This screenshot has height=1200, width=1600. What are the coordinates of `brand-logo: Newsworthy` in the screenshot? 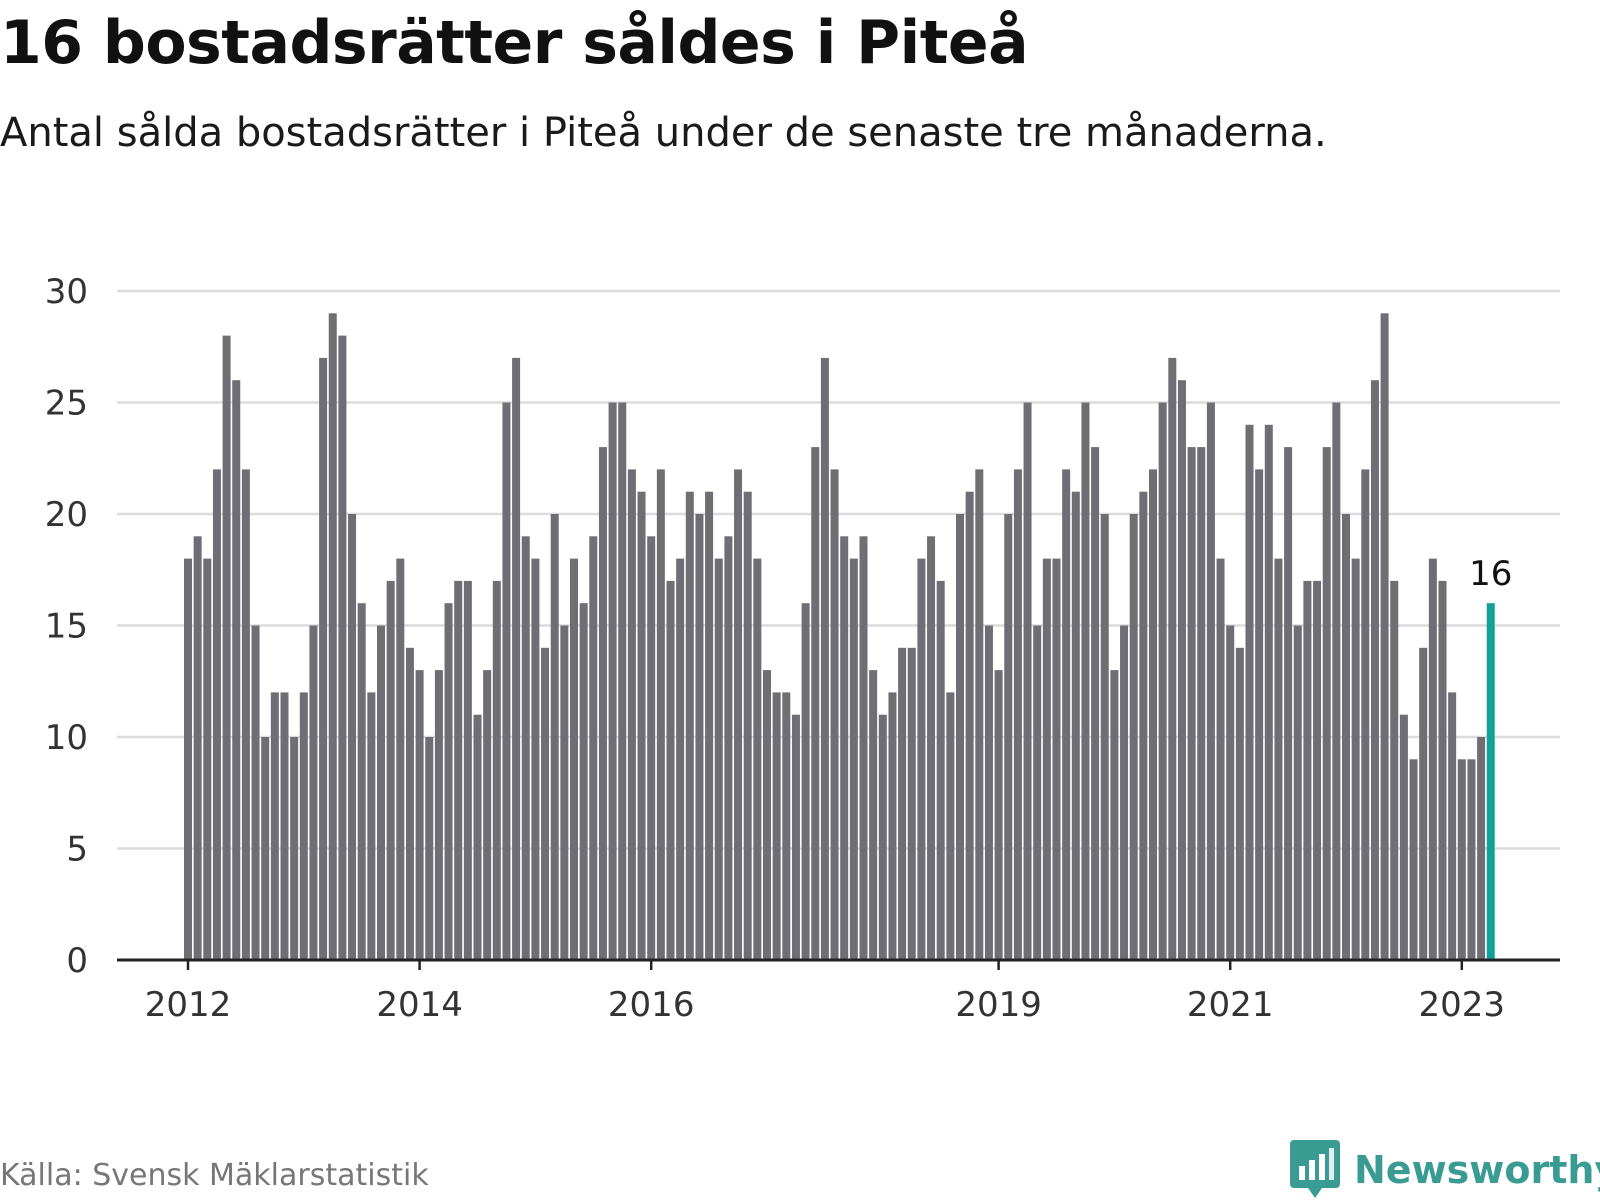 It's located at (1445, 1170).